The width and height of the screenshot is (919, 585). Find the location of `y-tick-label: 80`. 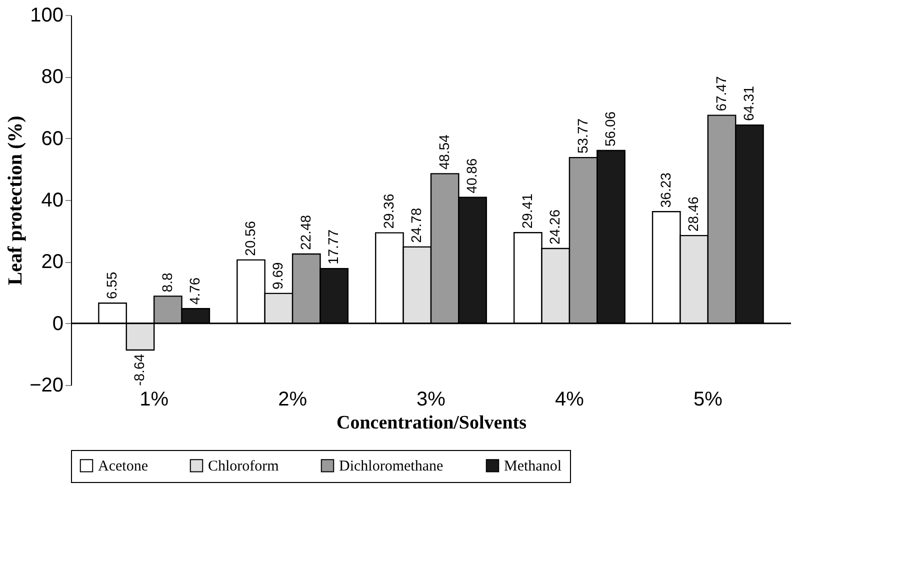

y-tick-label: 80 is located at coordinates (52, 77).